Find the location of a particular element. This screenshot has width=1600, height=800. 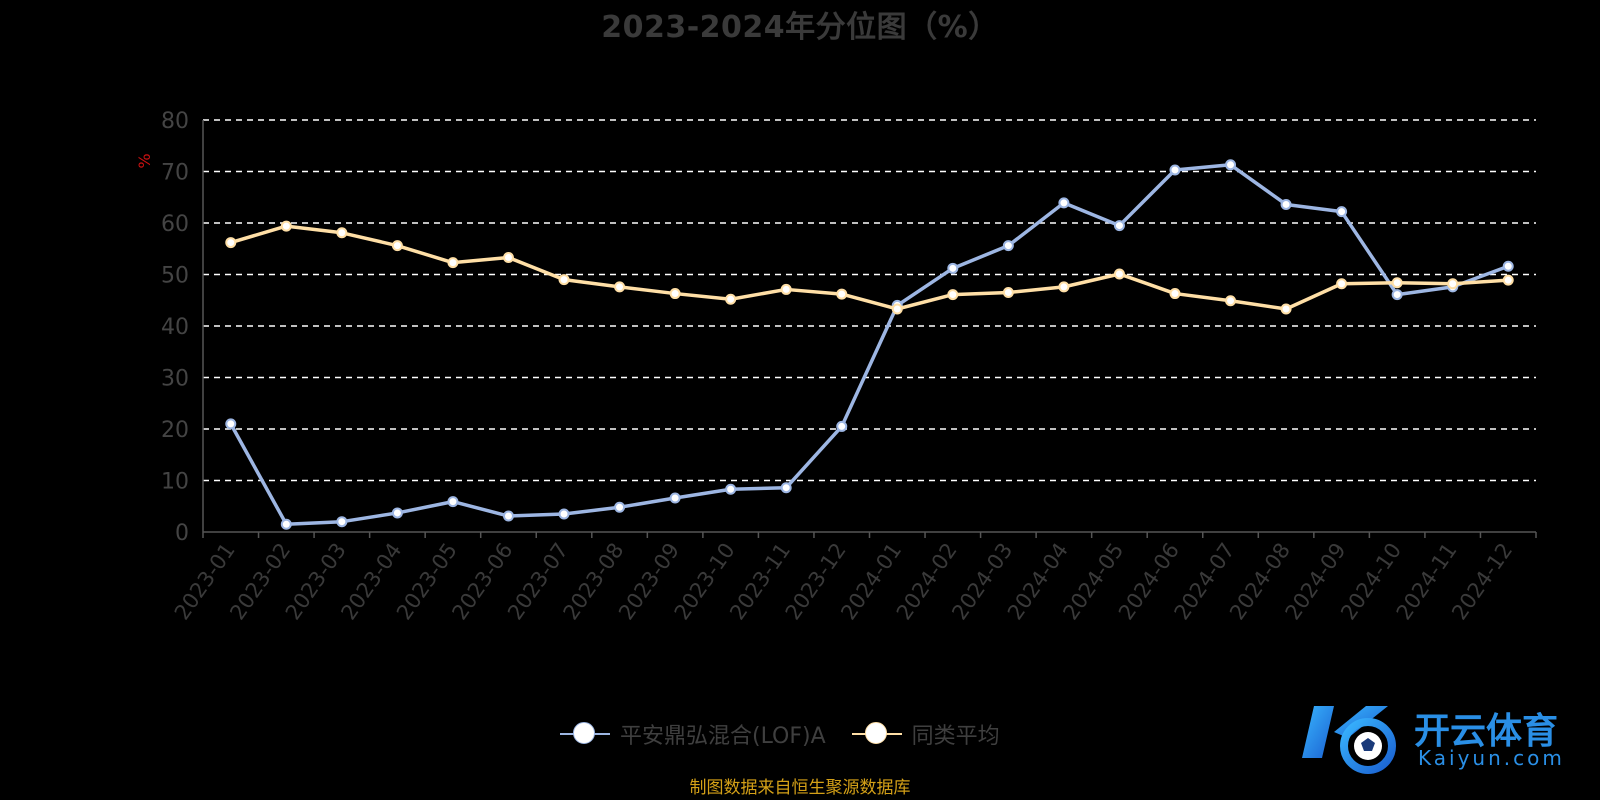

watermark-logo: 开云体育 Kaiyun.com is located at coordinates (1441, 738).